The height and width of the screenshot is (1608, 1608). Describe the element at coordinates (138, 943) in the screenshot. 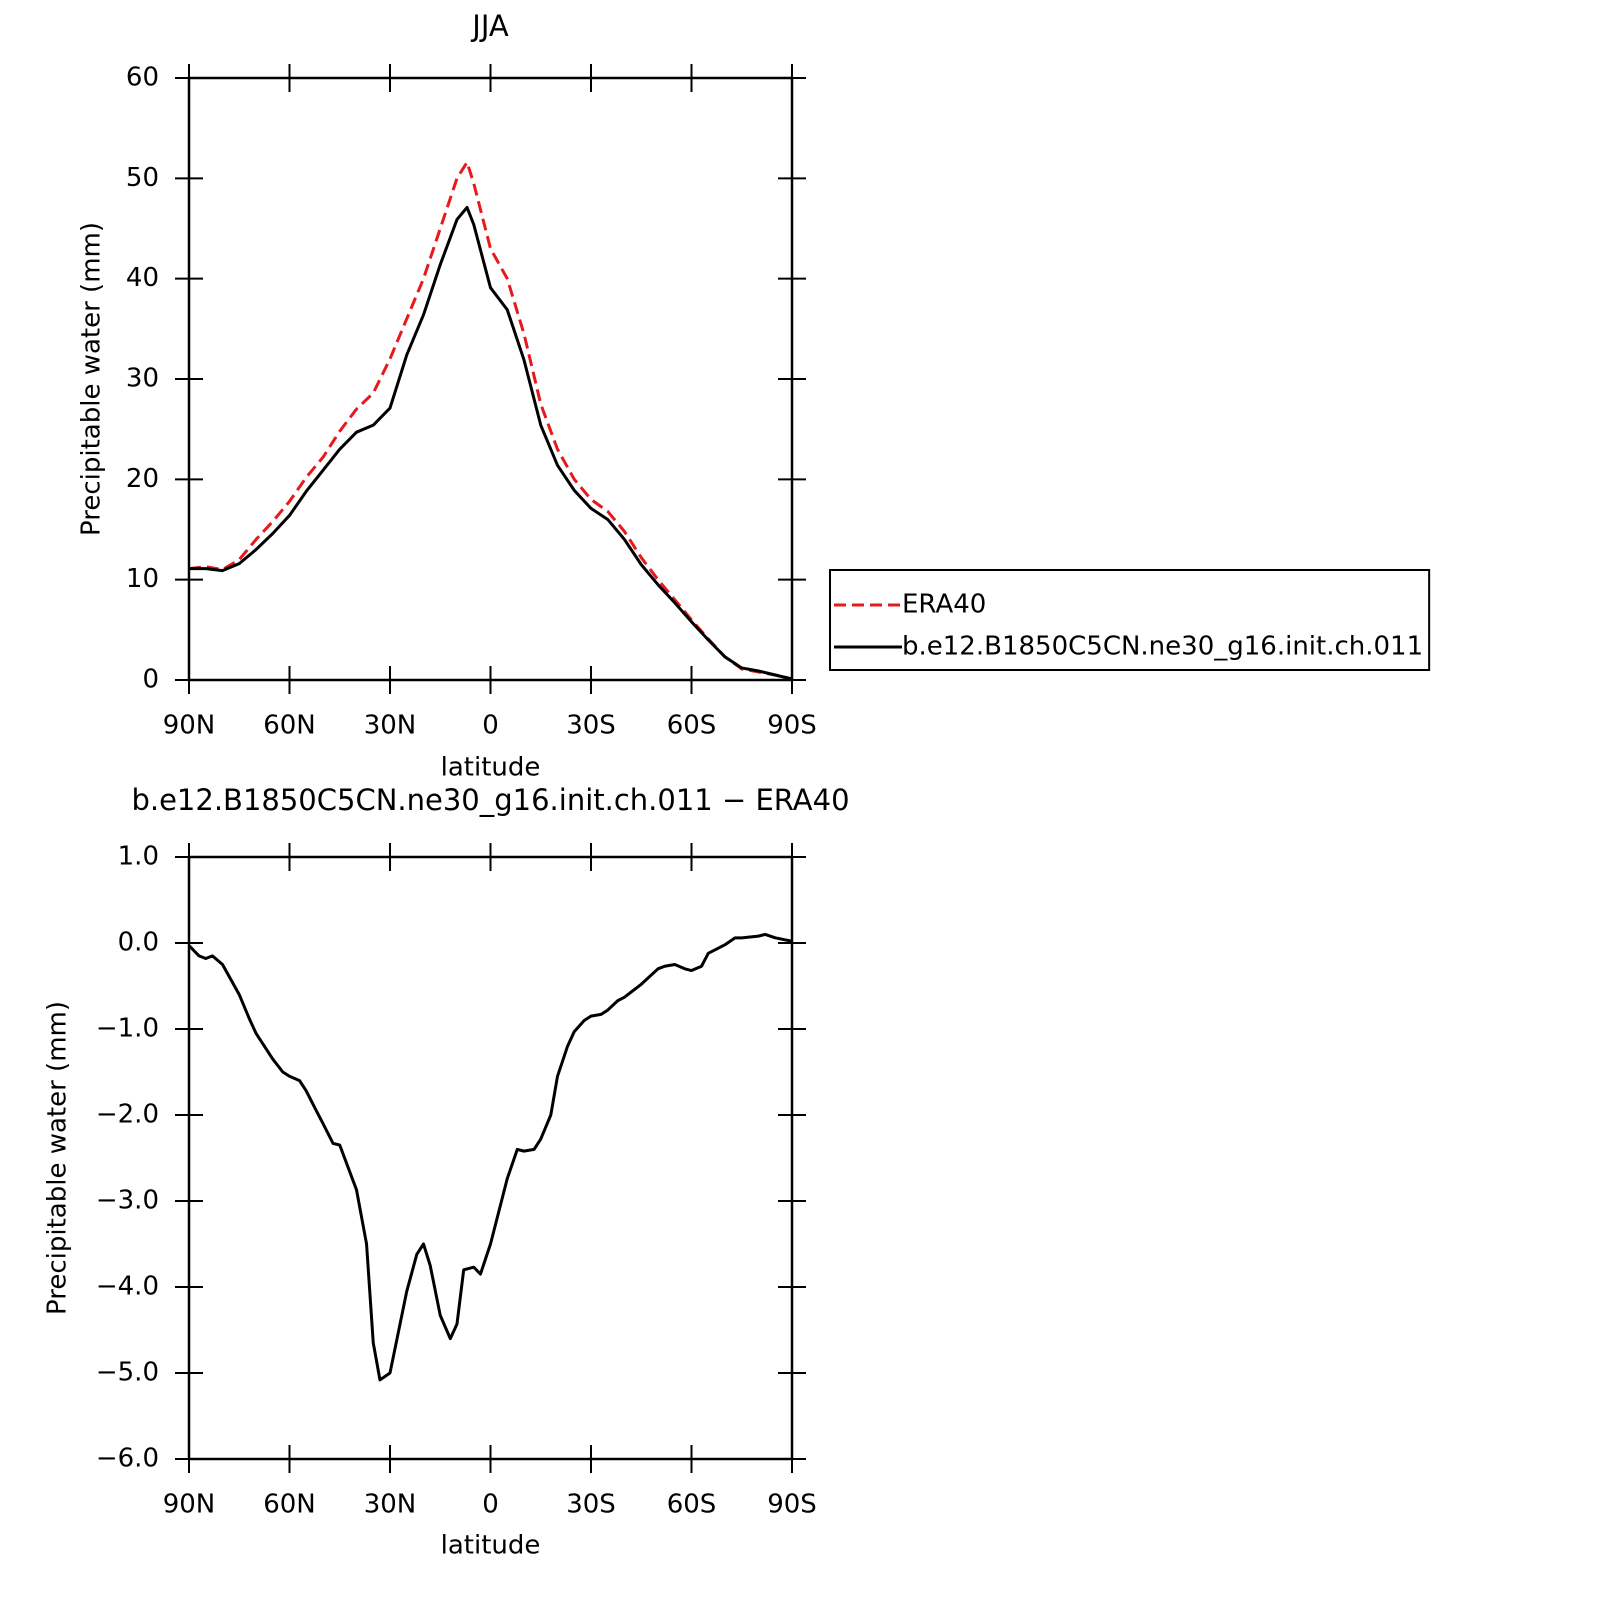

I see `y-tick-label: 0.0` at that location.